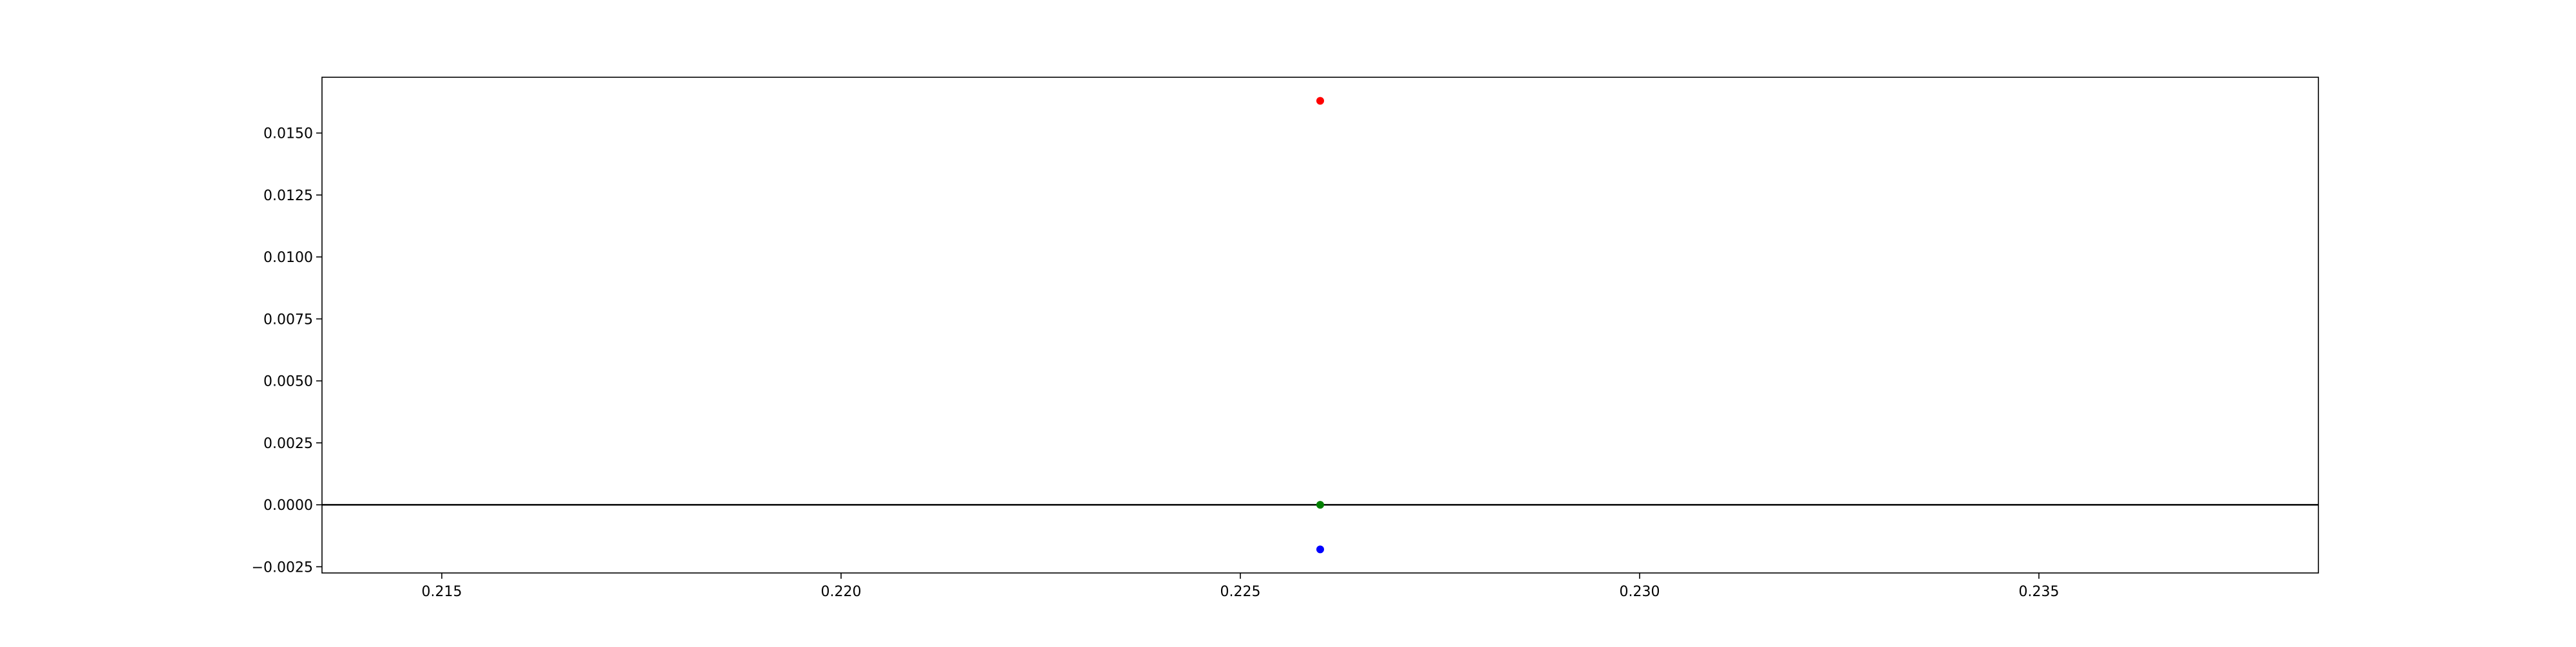 Image resolution: width=2576 pixels, height=647 pixels. Describe the element at coordinates (288, 196) in the screenshot. I see `y-tick-label: 0.0125` at that location.